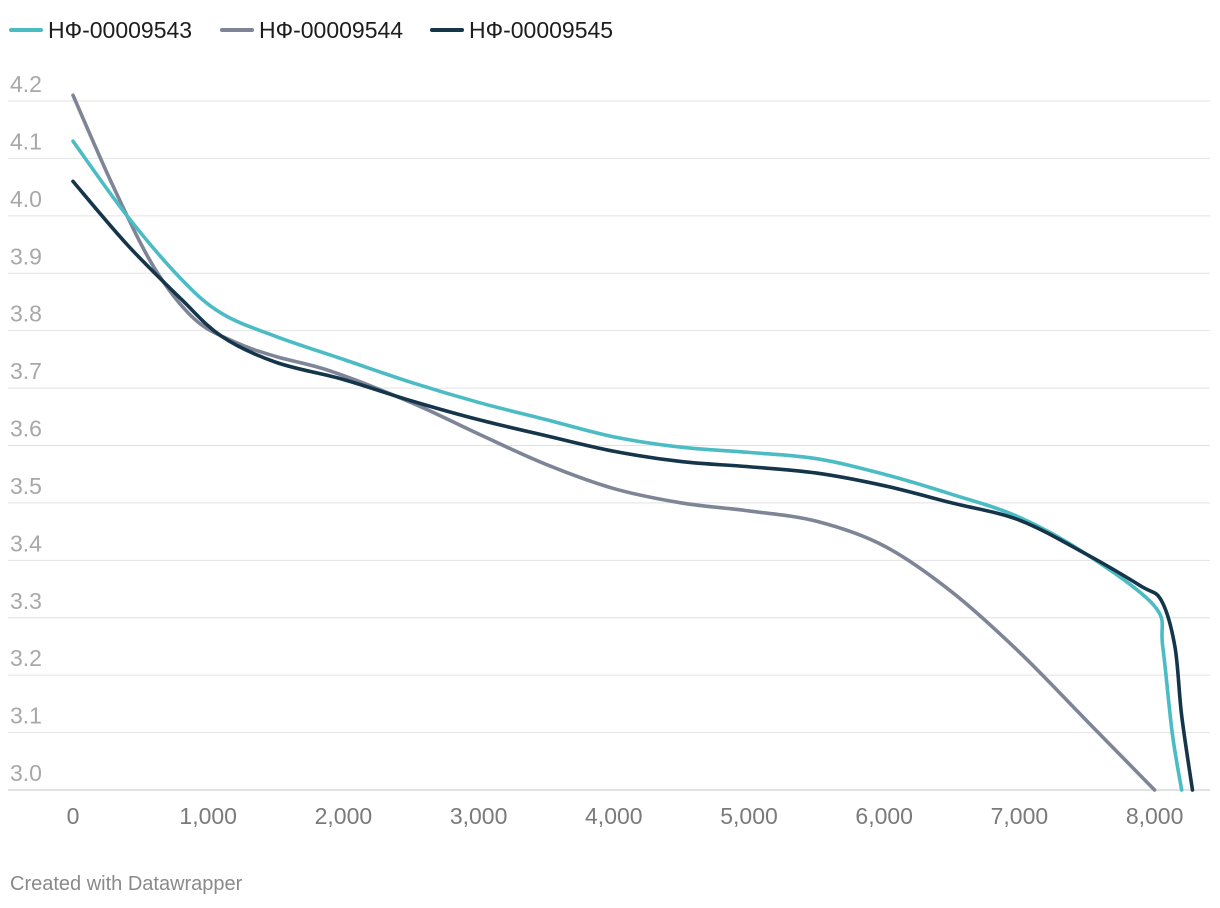 This screenshot has height=908, width=1220. What do you see at coordinates (26, 141) in the screenshot?
I see `y-tick-label: 4.1` at bounding box center [26, 141].